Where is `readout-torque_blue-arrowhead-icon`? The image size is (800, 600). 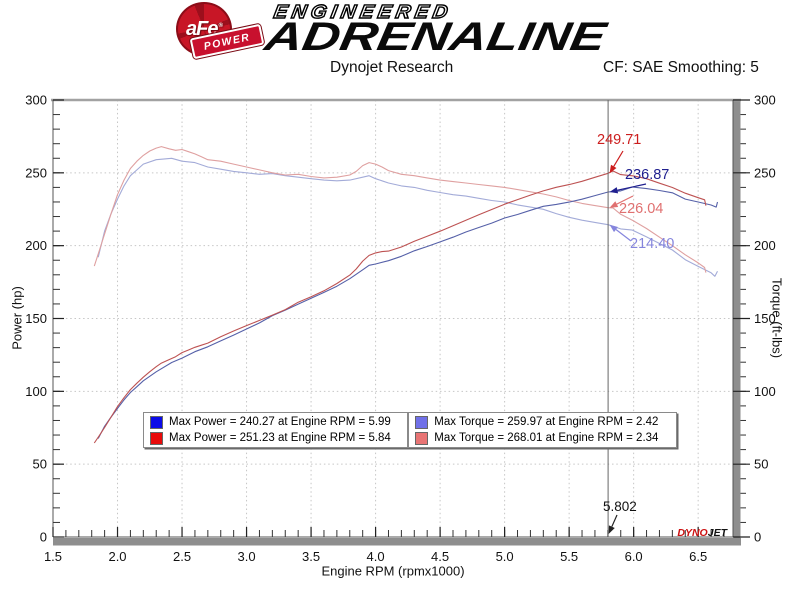 readout-torque_blue-arrowhead-icon is located at coordinates (613, 228).